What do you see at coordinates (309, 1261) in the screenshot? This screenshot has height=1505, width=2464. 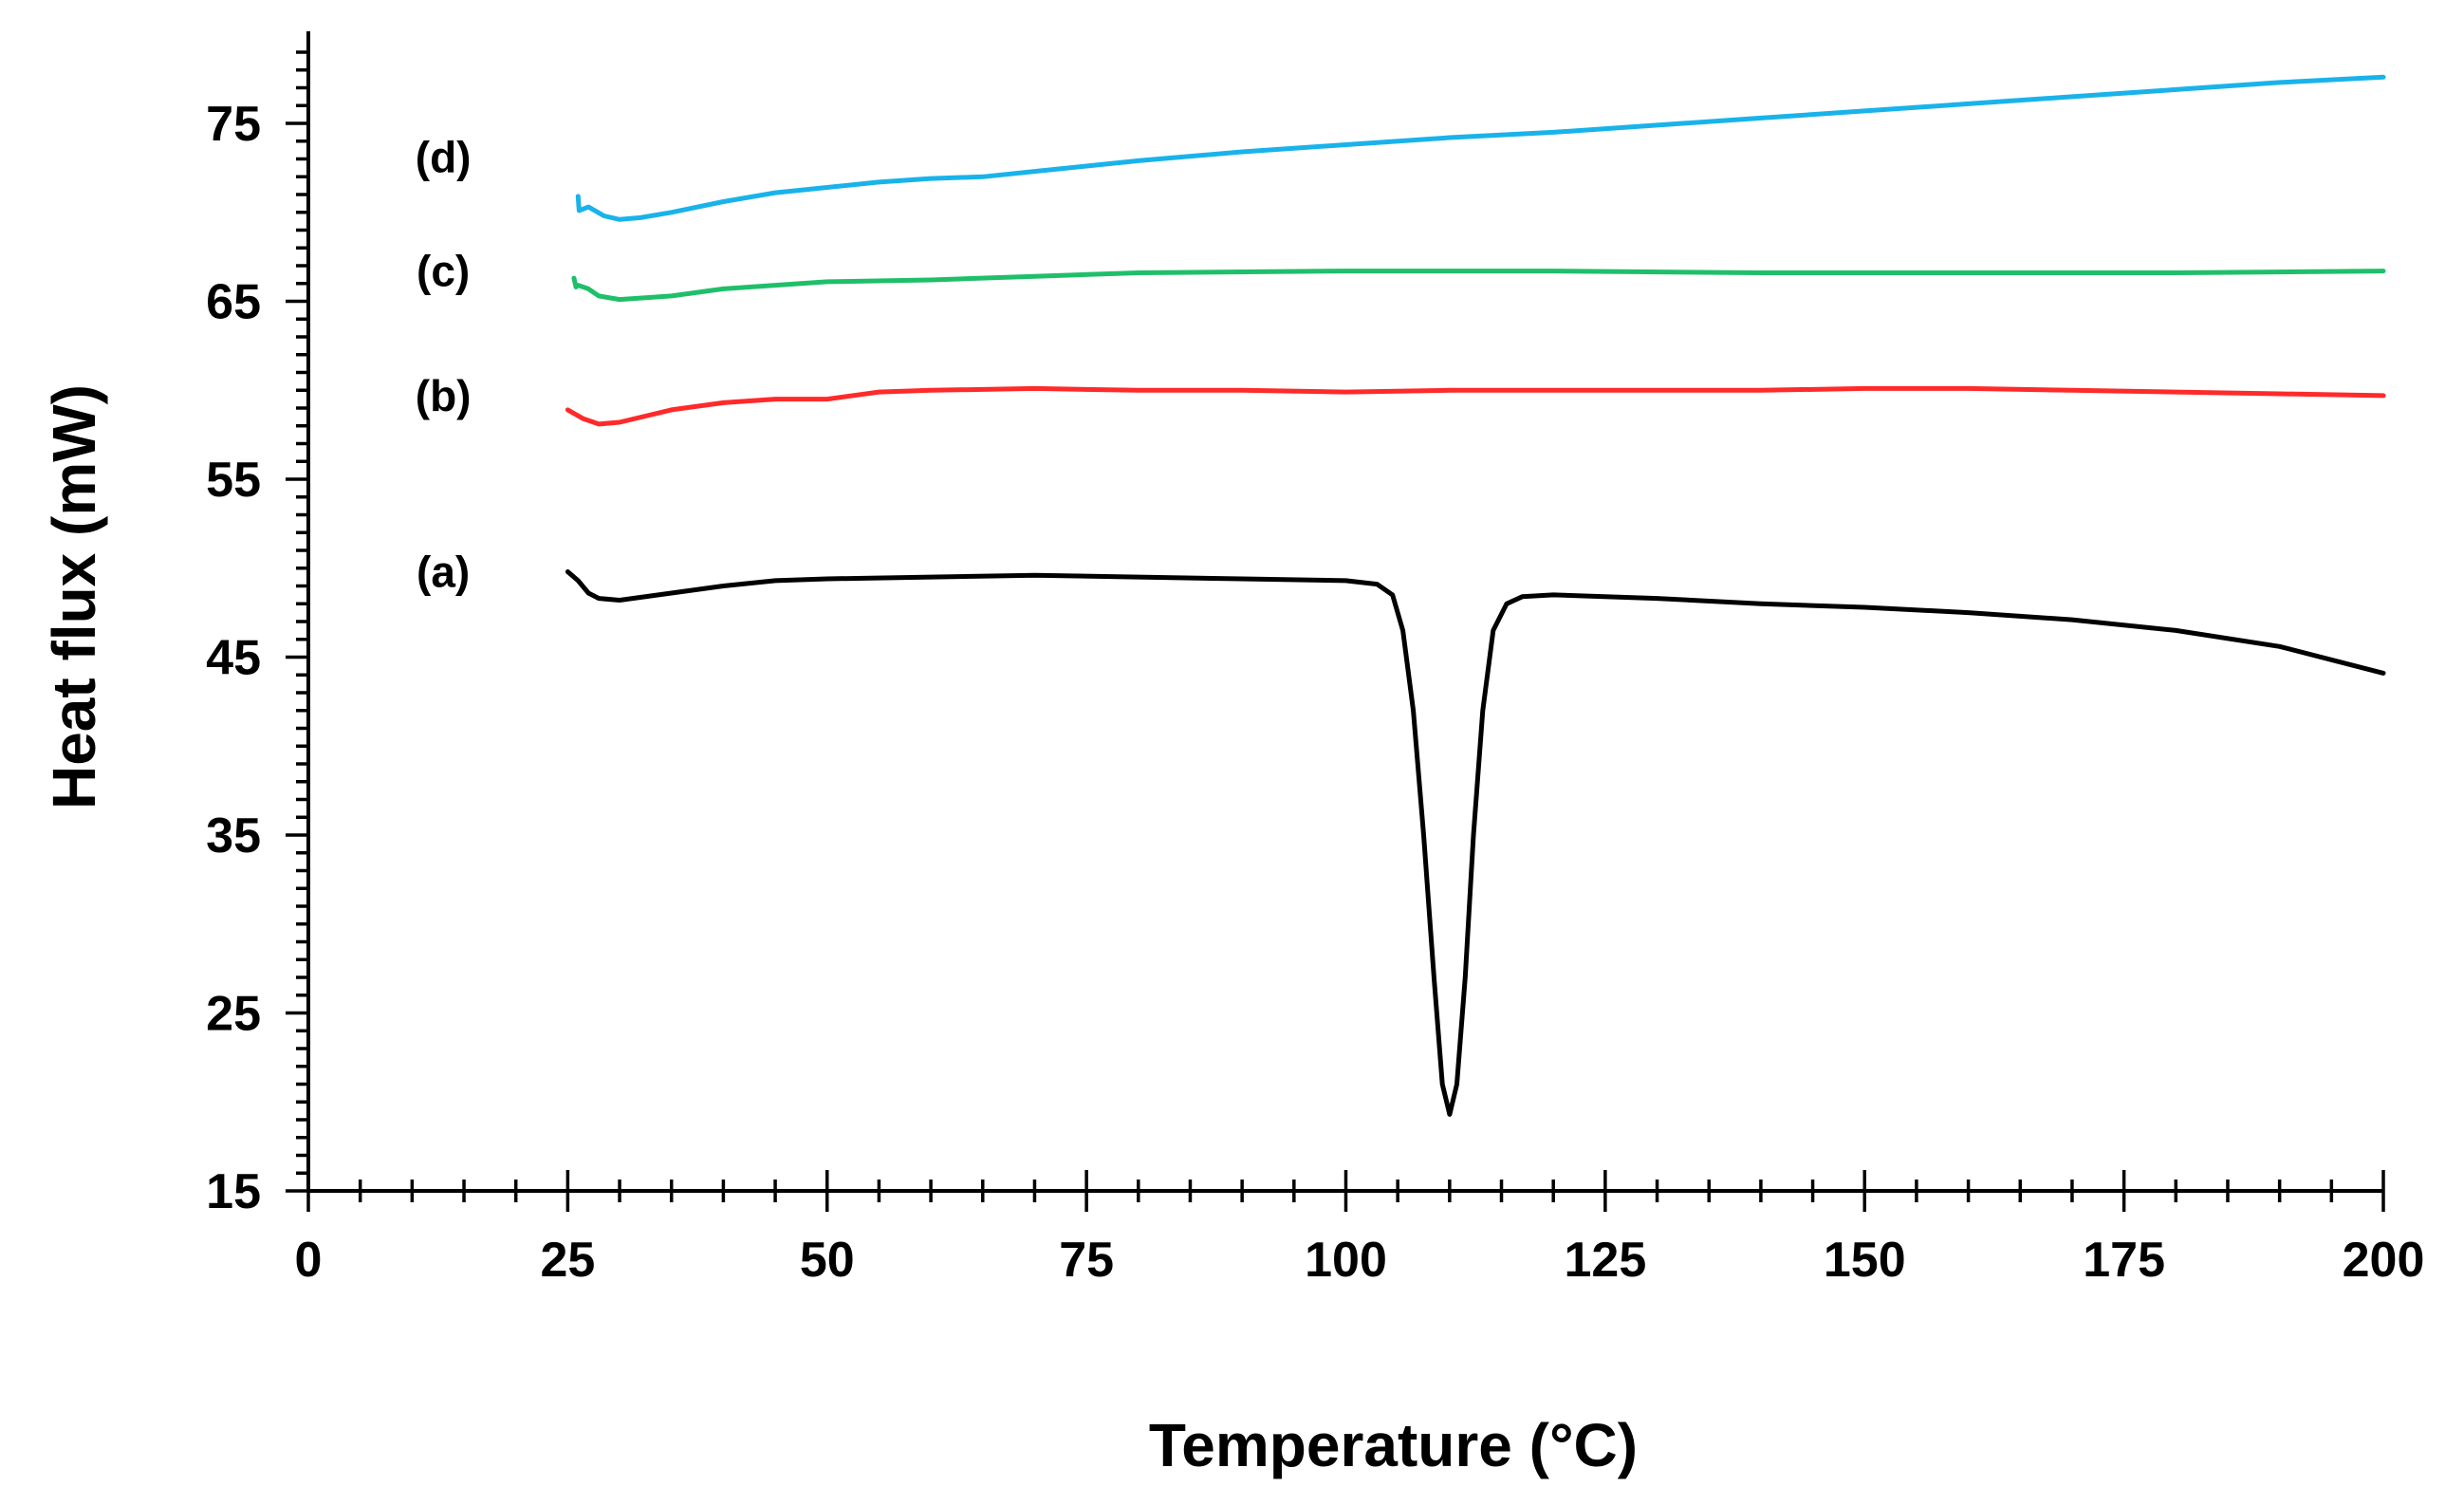 I see `x-tick-label: 0` at bounding box center [309, 1261].